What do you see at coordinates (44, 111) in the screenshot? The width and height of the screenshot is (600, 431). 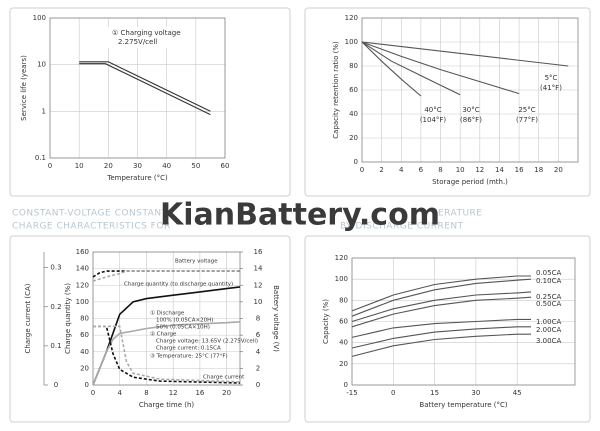 I see `y-tick-label: 1` at bounding box center [44, 111].